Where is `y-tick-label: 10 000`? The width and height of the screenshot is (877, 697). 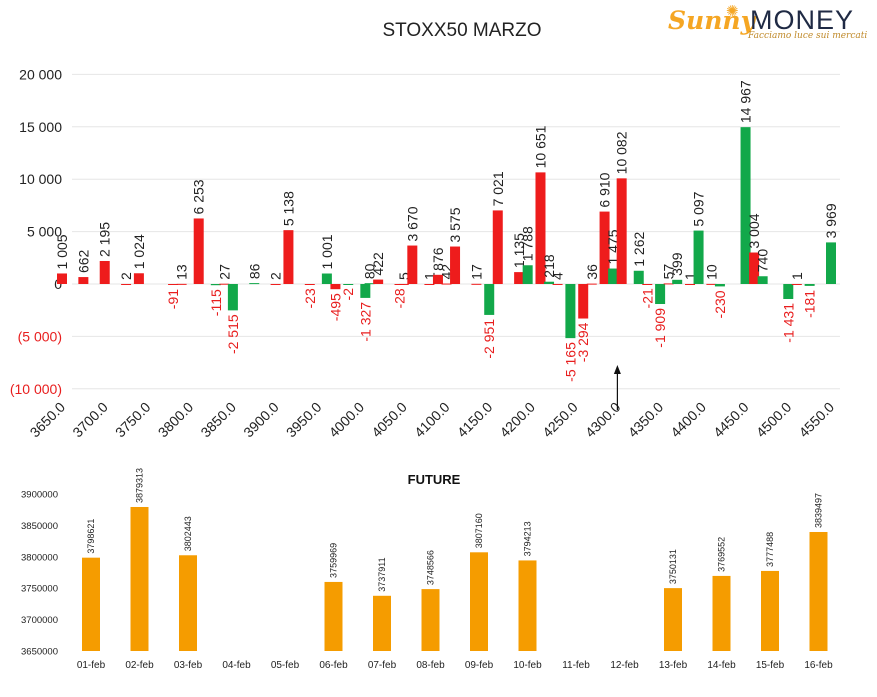 y-tick-label: 10 000 is located at coordinates (40, 179).